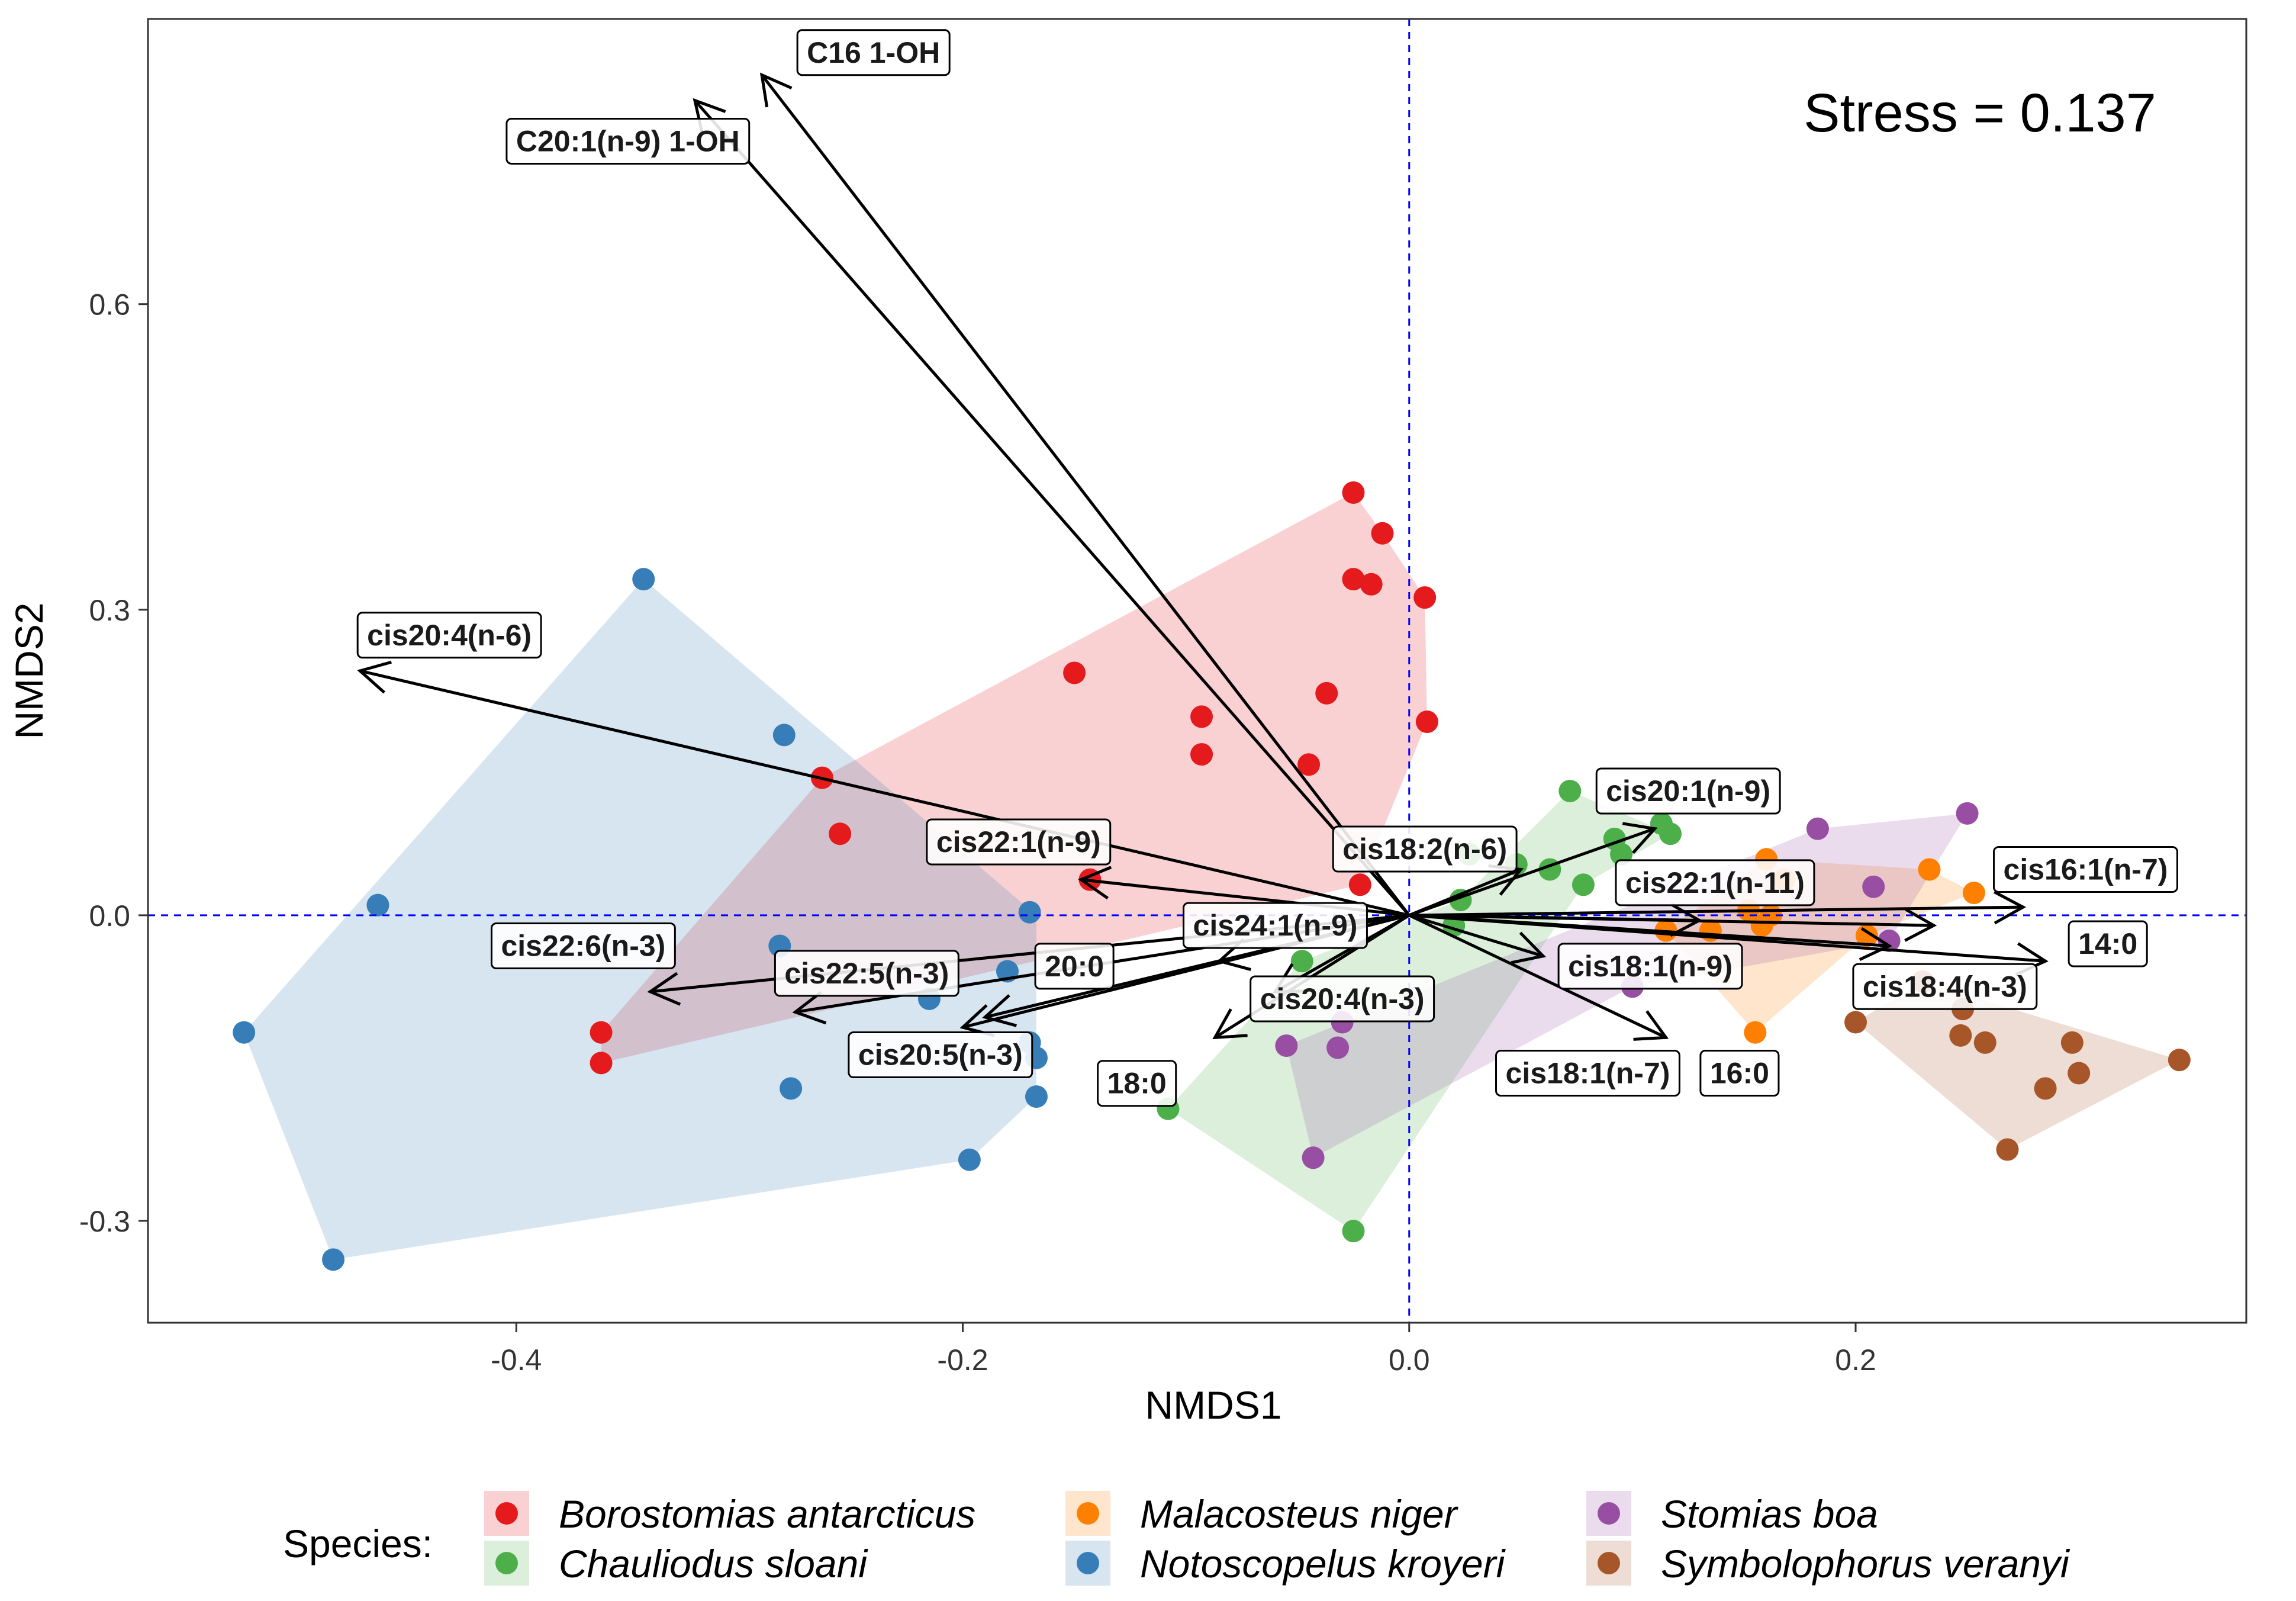 This screenshot has width=2296, height=1601. I want to click on legend-label: Borostomias antarcticus, so click(767, 1514).